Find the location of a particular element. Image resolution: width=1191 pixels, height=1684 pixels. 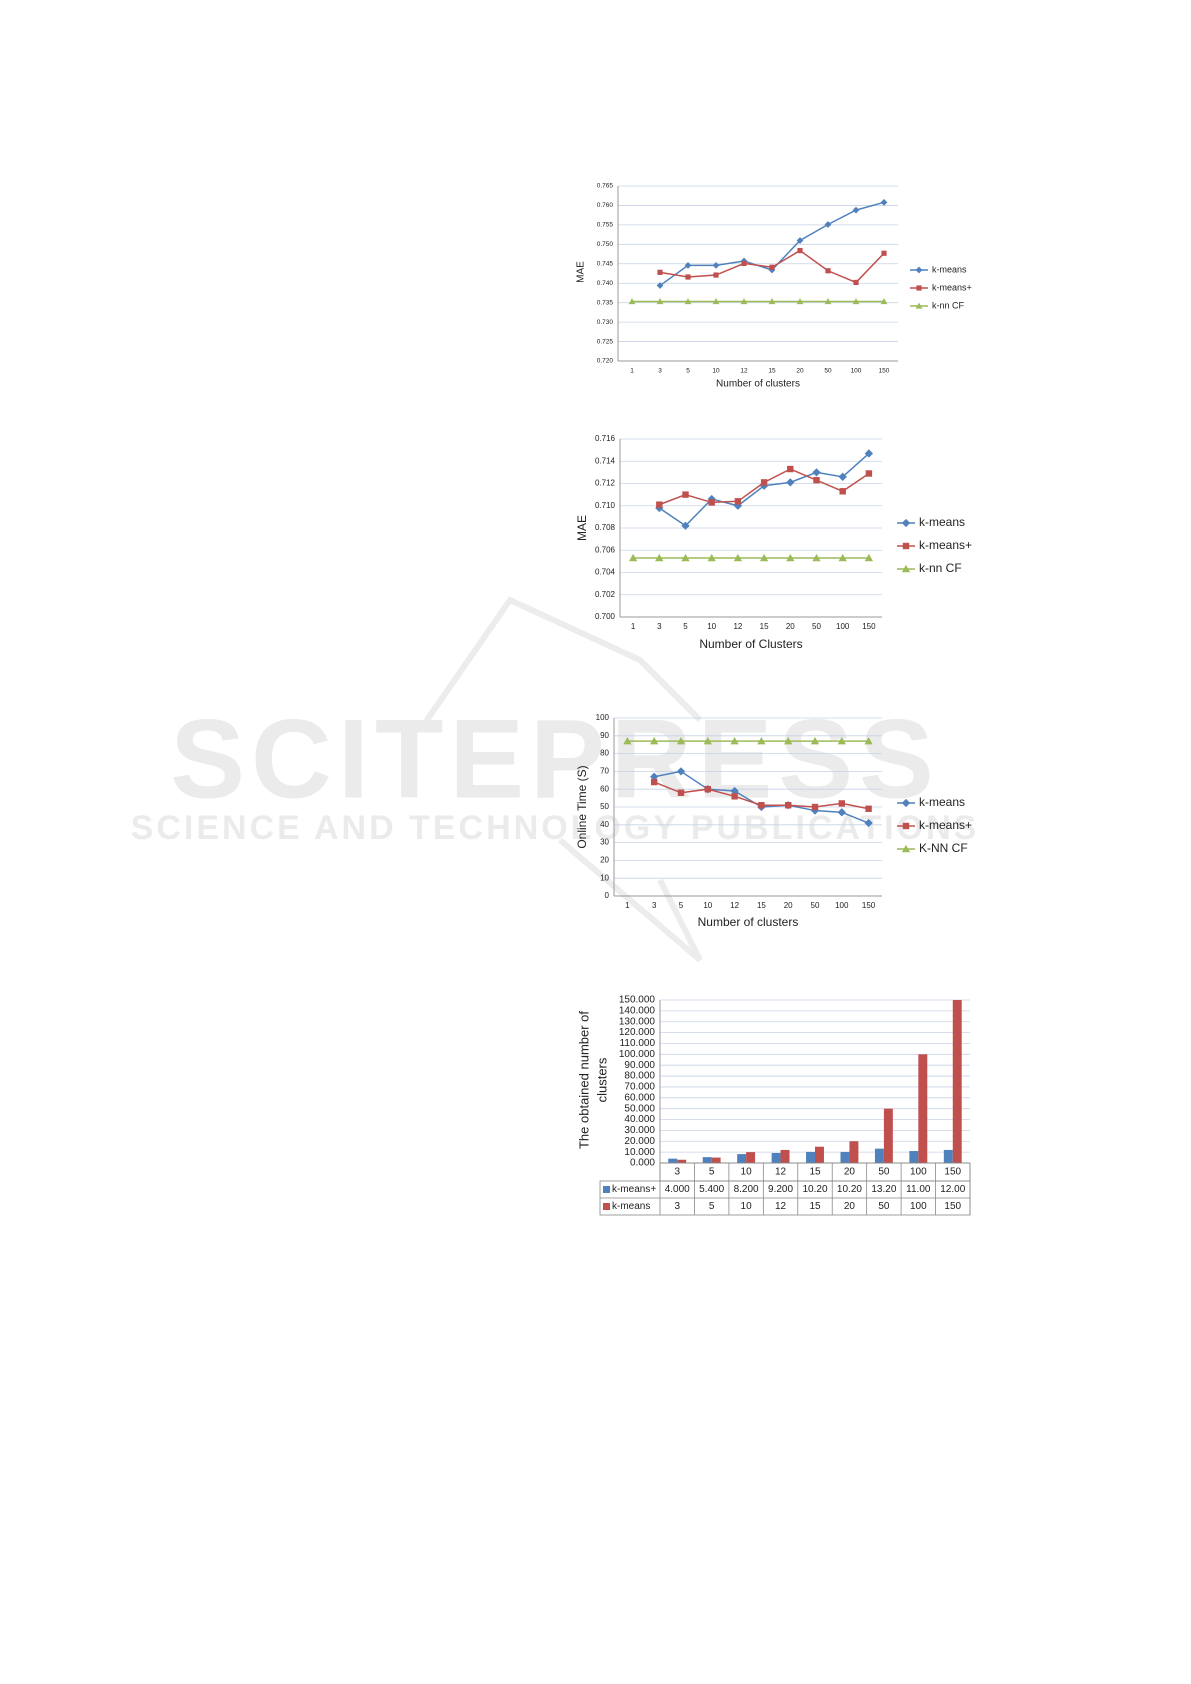

y-tick-label: 40.000 is located at coordinates (639, 1119).